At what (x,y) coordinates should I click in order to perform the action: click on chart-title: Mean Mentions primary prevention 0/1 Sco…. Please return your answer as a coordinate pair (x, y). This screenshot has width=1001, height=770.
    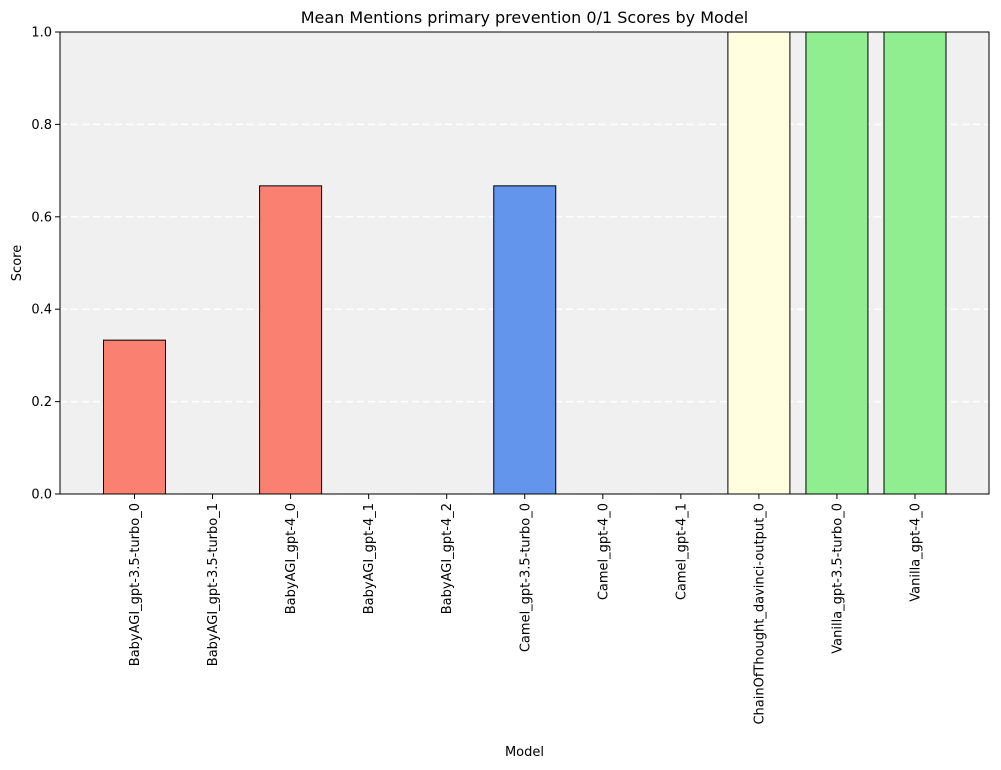
    Looking at the image, I should click on (524, 17).